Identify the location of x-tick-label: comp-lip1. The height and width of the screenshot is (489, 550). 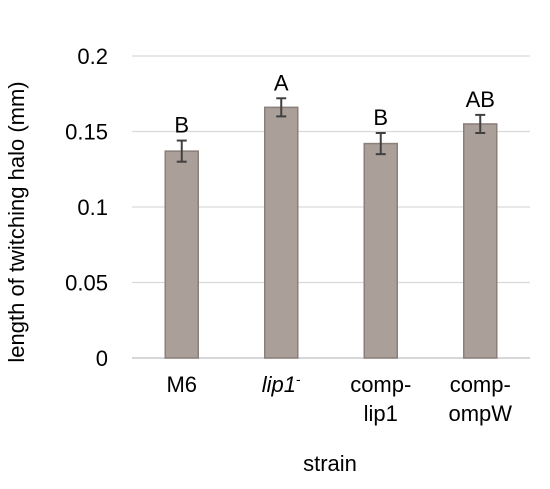
(380, 399).